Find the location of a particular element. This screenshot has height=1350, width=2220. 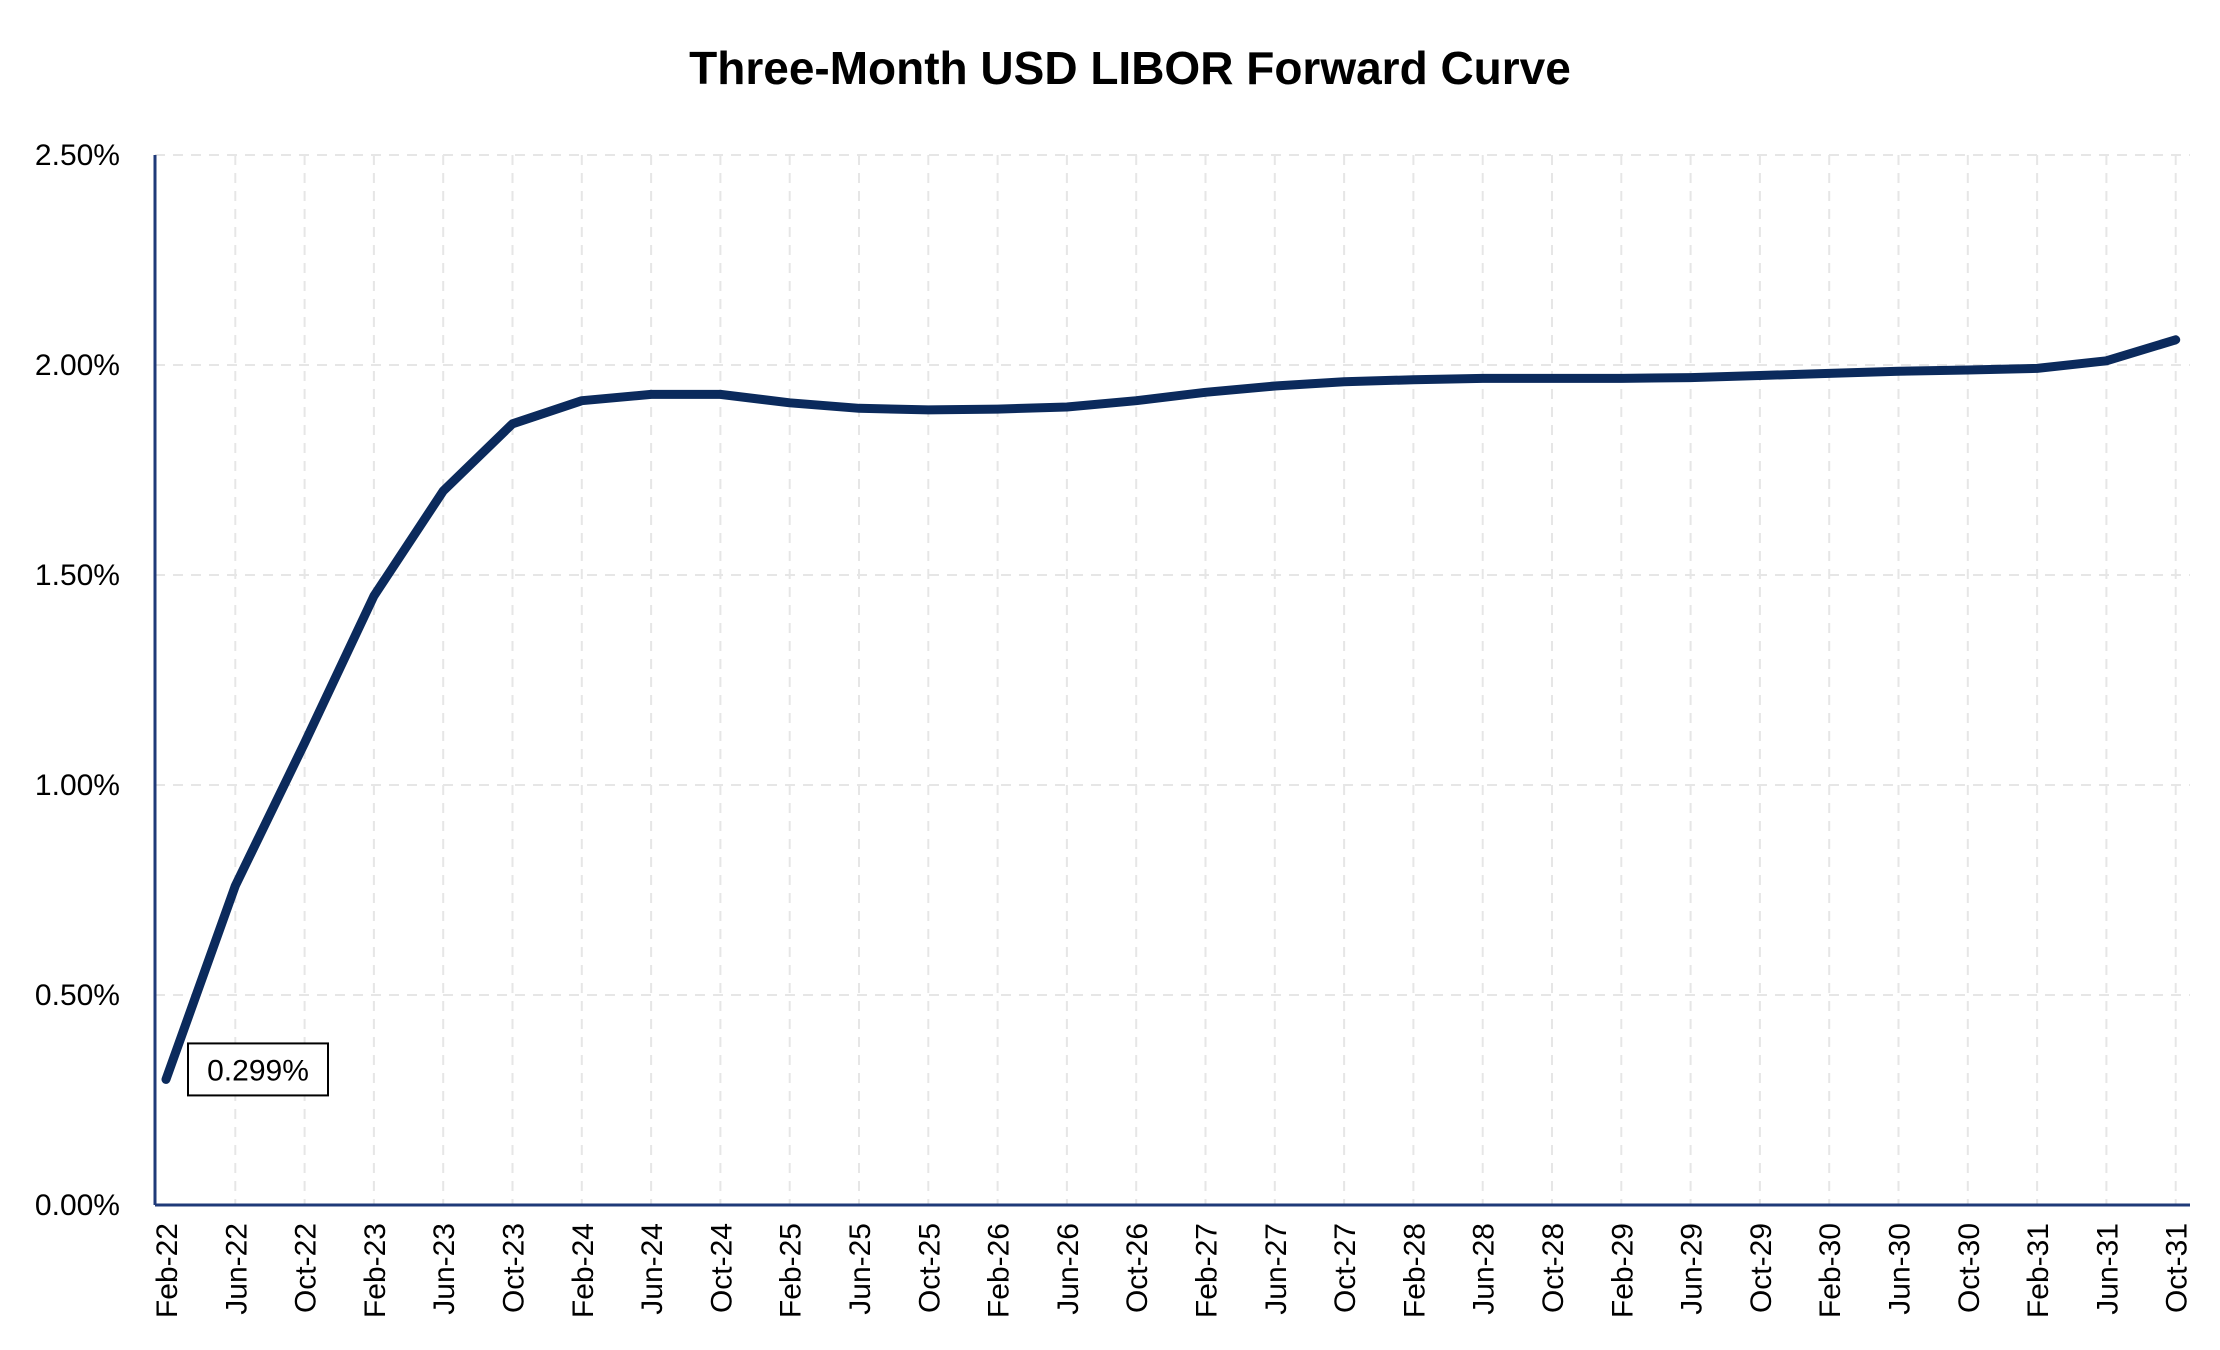

x-tick-label: Feb-24 is located at coordinates (583, 1270).